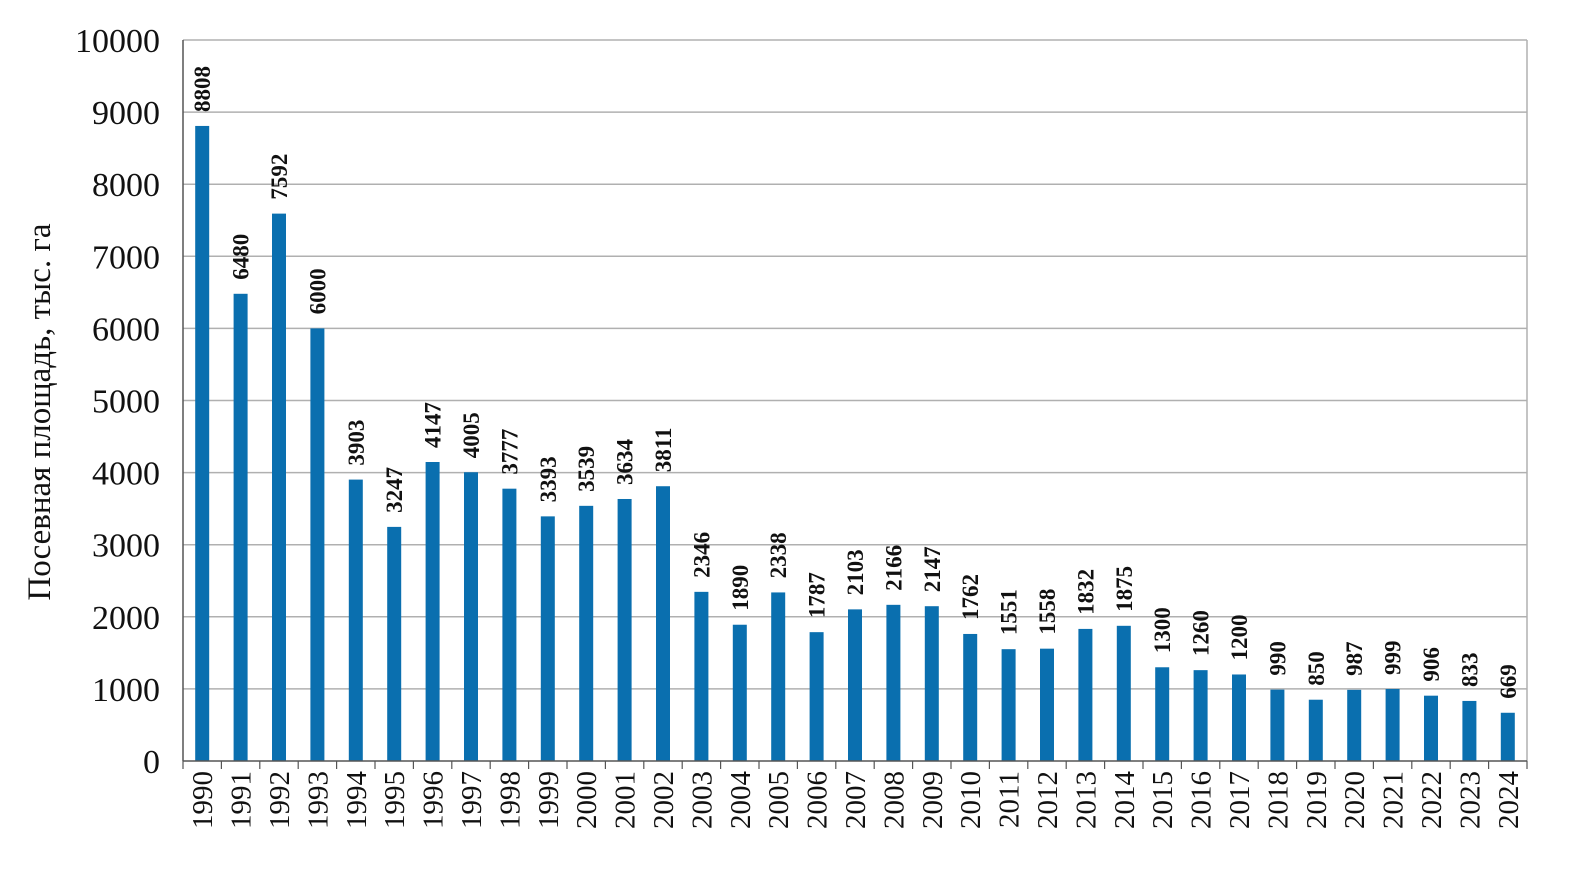 This screenshot has height=881, width=1581. What do you see at coordinates (625, 461) in the screenshot?
I see `data-label: 3634` at bounding box center [625, 461].